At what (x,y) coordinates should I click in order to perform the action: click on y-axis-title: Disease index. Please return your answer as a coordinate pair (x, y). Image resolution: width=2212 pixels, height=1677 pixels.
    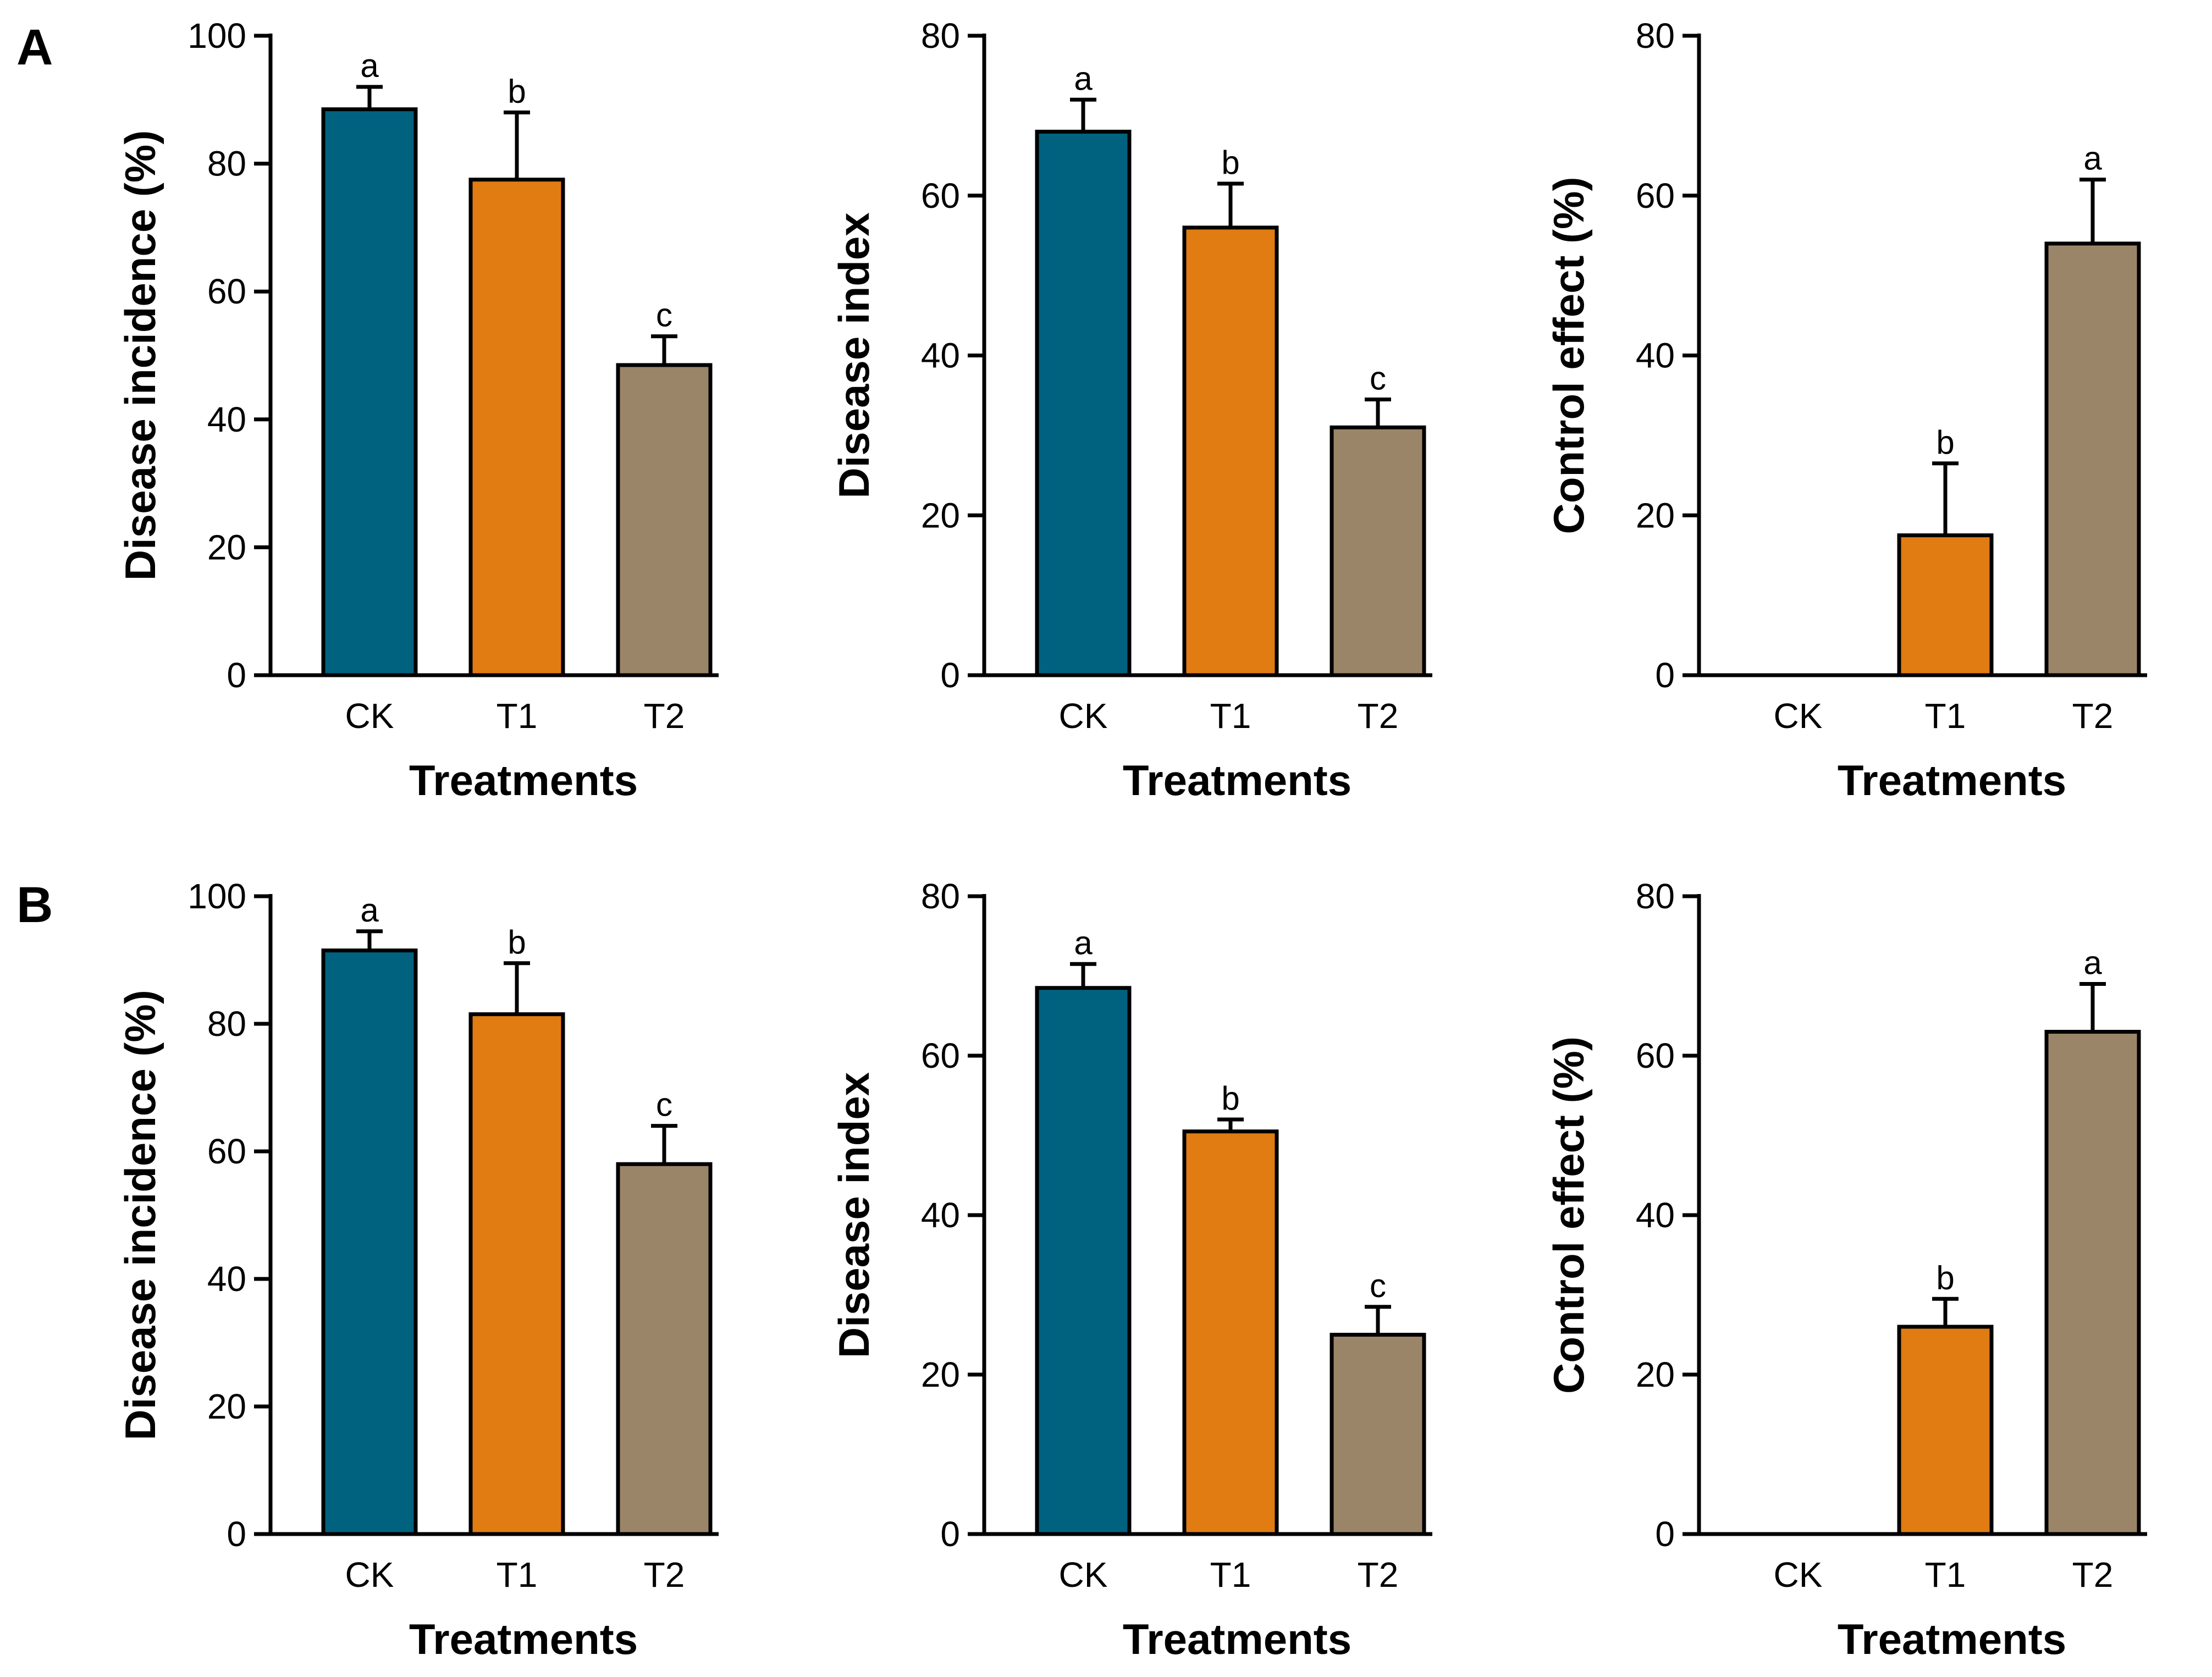
    Looking at the image, I should click on (854, 1215).